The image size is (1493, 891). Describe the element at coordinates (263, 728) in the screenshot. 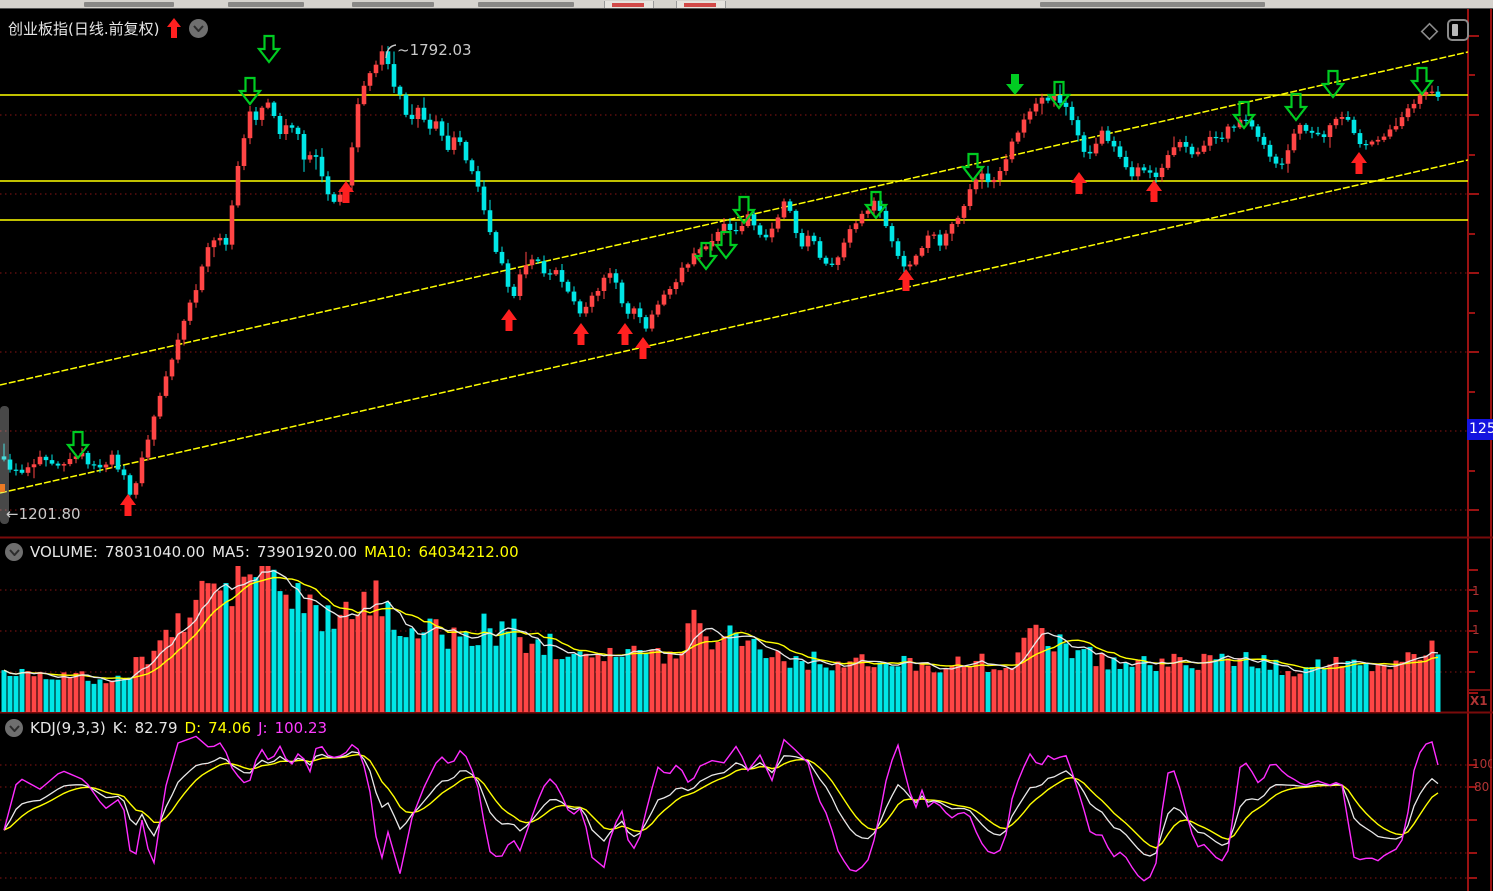

I see `kdj-j-label: J:` at that location.